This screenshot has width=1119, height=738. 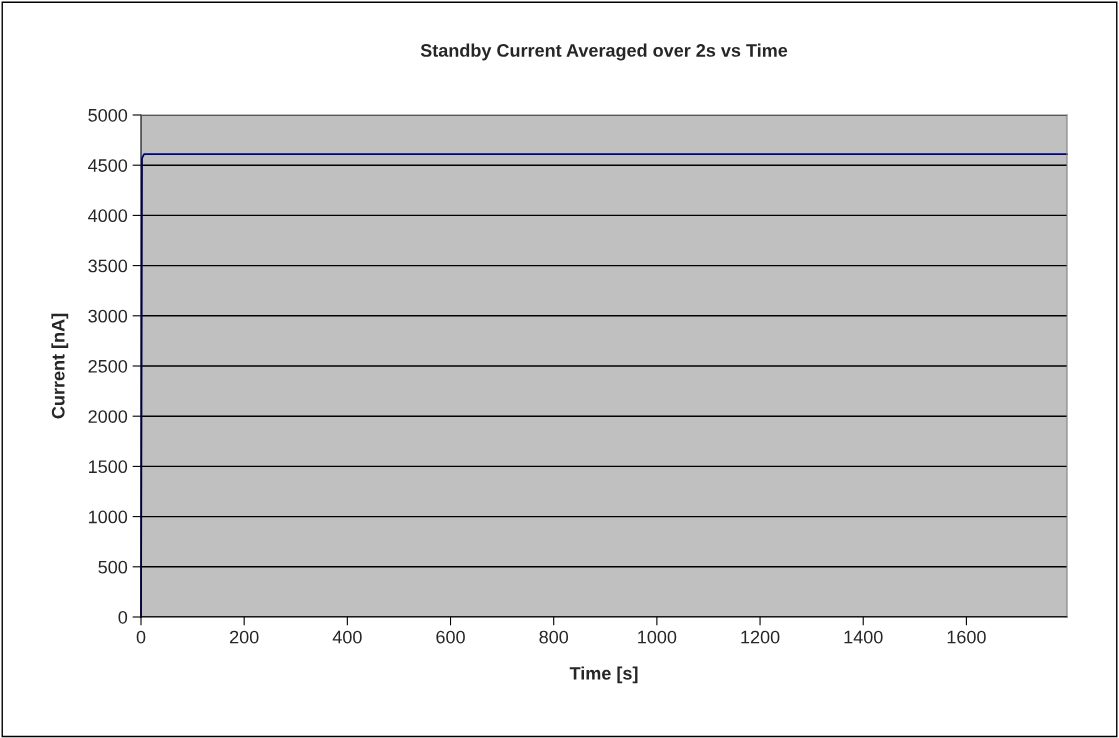 What do you see at coordinates (347, 637) in the screenshot?
I see `x-tick-label: 400` at bounding box center [347, 637].